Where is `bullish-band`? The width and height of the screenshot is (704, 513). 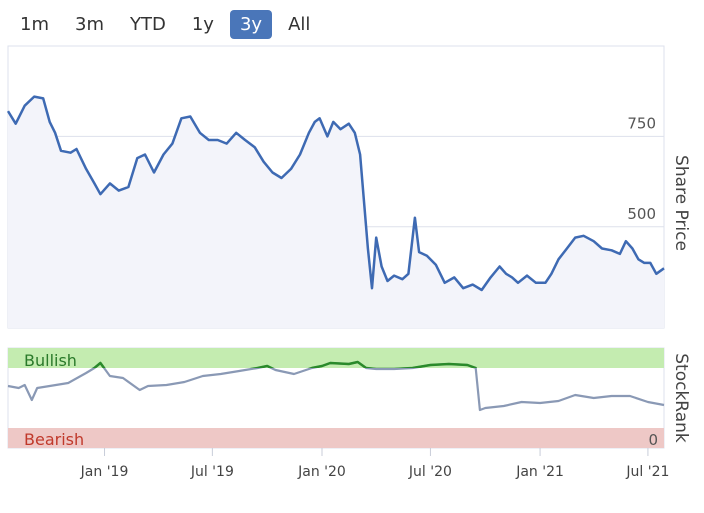 bullish-band is located at coordinates (336, 358).